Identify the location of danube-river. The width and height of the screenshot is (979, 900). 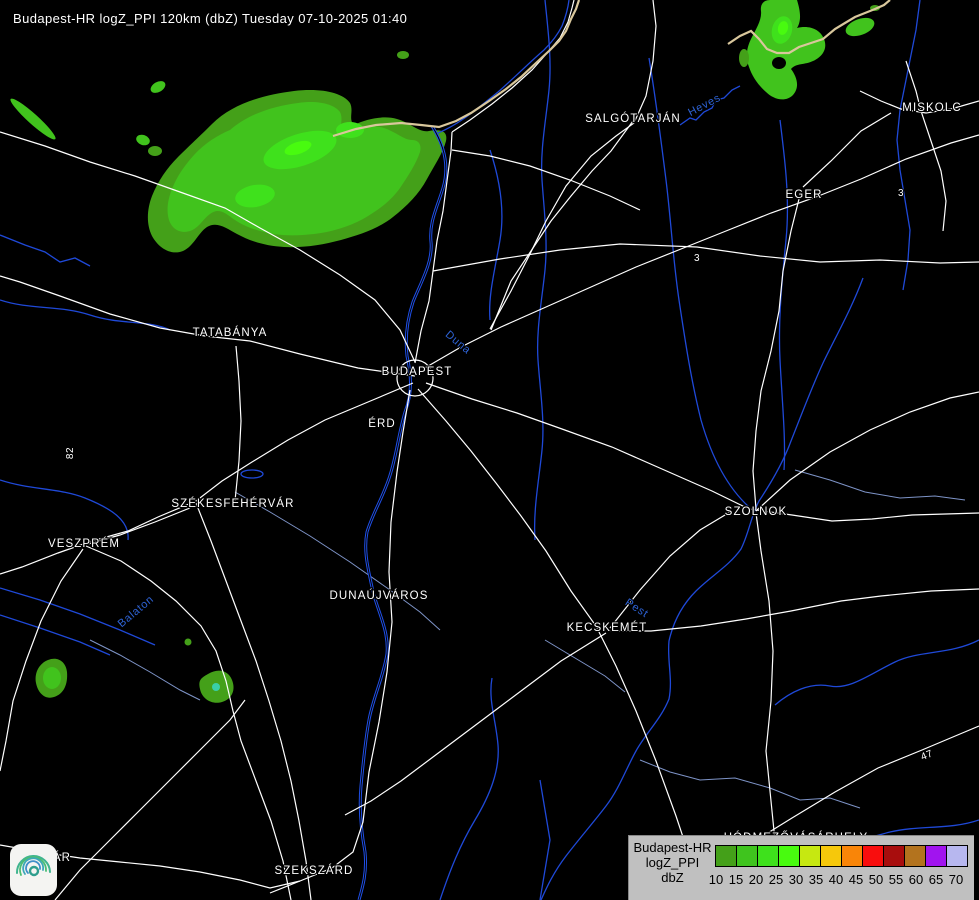
(402, 512).